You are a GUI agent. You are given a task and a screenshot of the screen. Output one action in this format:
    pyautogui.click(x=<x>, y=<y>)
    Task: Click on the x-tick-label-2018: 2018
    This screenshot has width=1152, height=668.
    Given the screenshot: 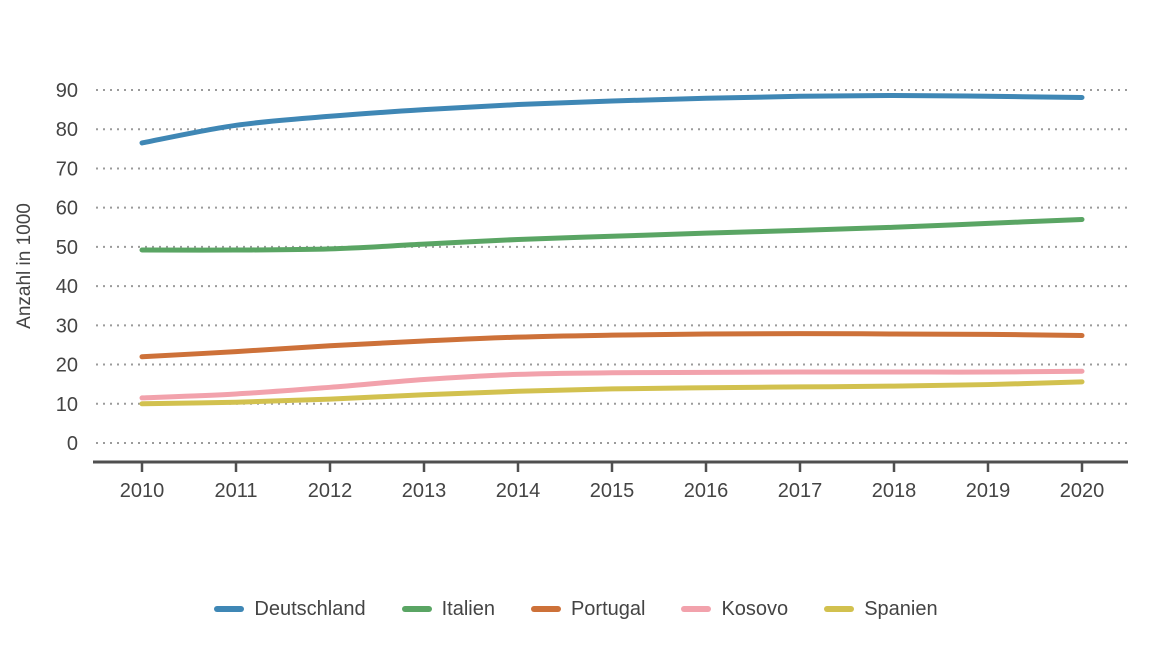 What is the action you would take?
    pyautogui.click(x=894, y=491)
    